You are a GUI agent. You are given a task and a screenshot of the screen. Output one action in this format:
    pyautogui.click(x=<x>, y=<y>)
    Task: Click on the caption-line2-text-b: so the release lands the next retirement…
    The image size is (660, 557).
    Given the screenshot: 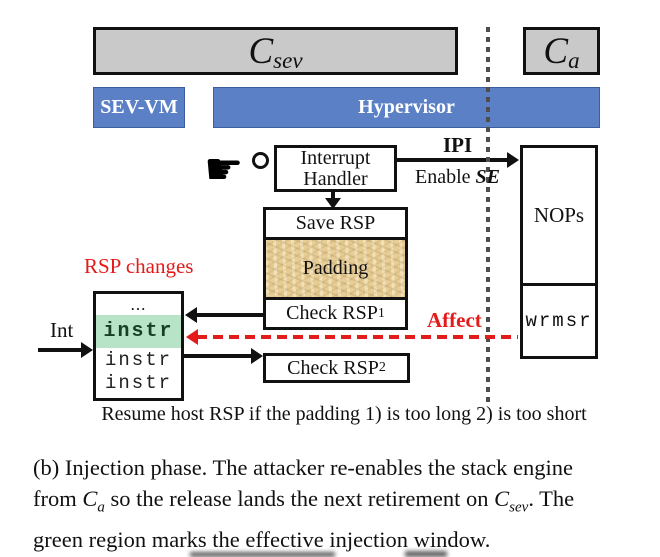 What is the action you would take?
    pyautogui.click(x=299, y=498)
    